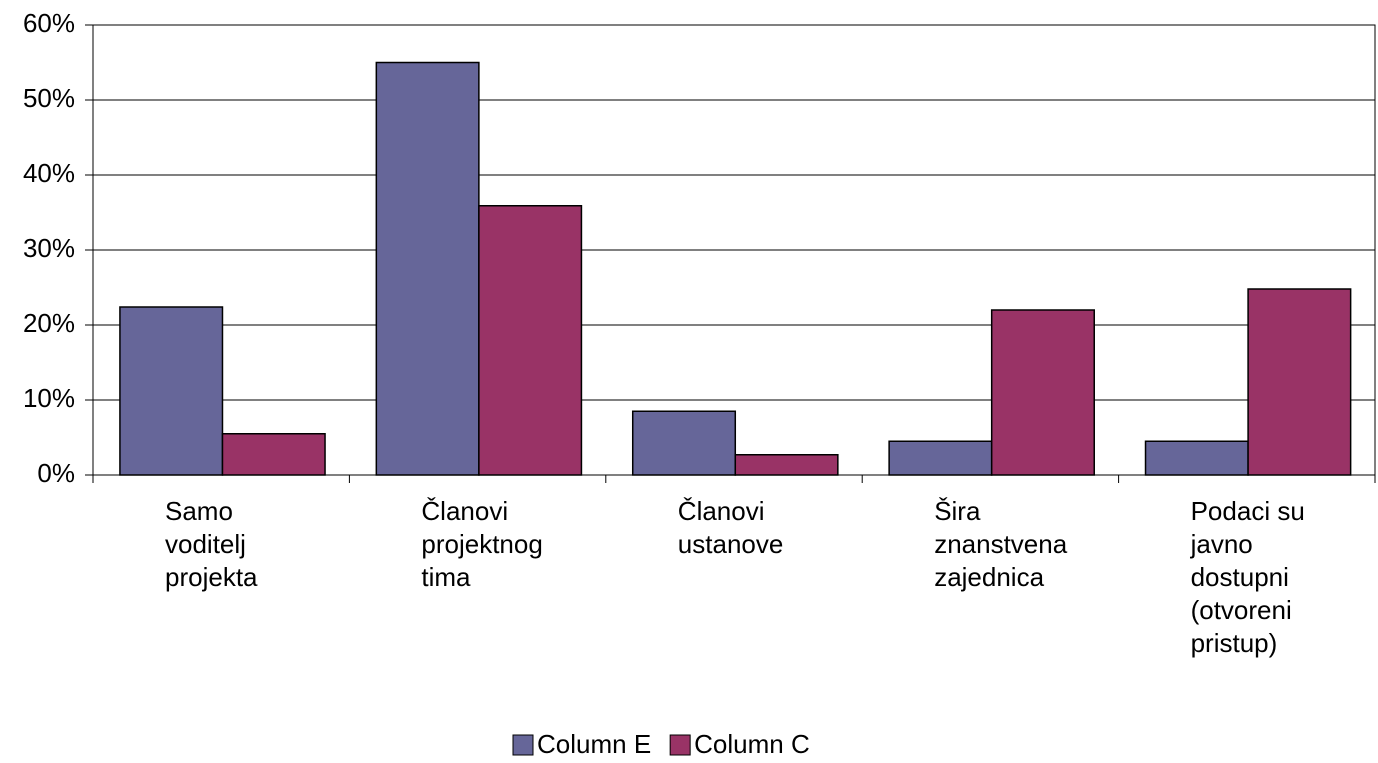 Image resolution: width=1378 pixels, height=763 pixels. Describe the element at coordinates (482, 544) in the screenshot. I see `x-tick-label: Članovi projektnog tima` at that location.